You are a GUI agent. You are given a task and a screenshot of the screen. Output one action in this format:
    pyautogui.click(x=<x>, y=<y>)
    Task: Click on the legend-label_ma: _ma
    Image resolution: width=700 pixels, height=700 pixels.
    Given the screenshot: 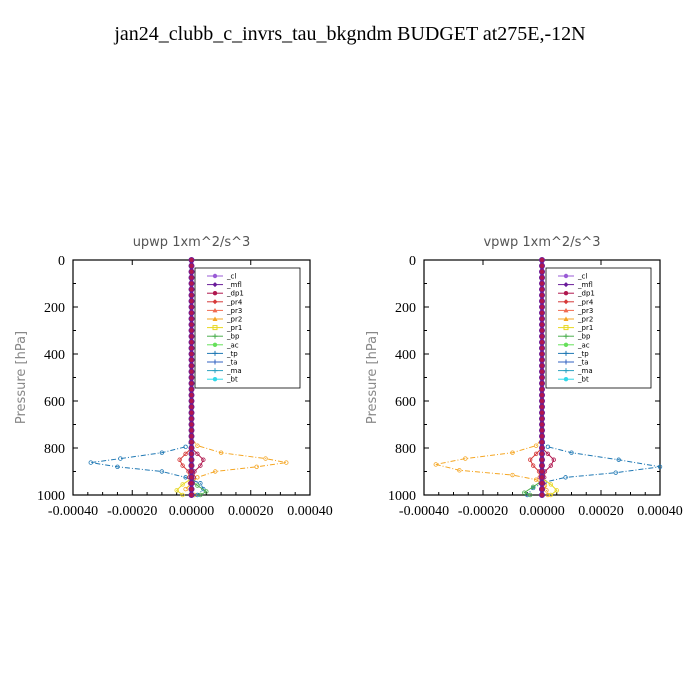 What is the action you would take?
    pyautogui.click(x=585, y=371)
    